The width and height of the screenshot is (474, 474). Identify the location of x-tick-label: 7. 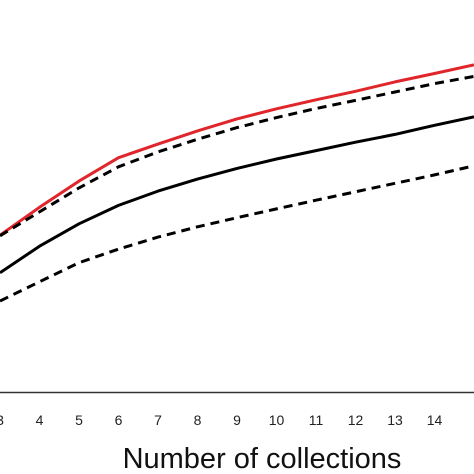
(158, 420).